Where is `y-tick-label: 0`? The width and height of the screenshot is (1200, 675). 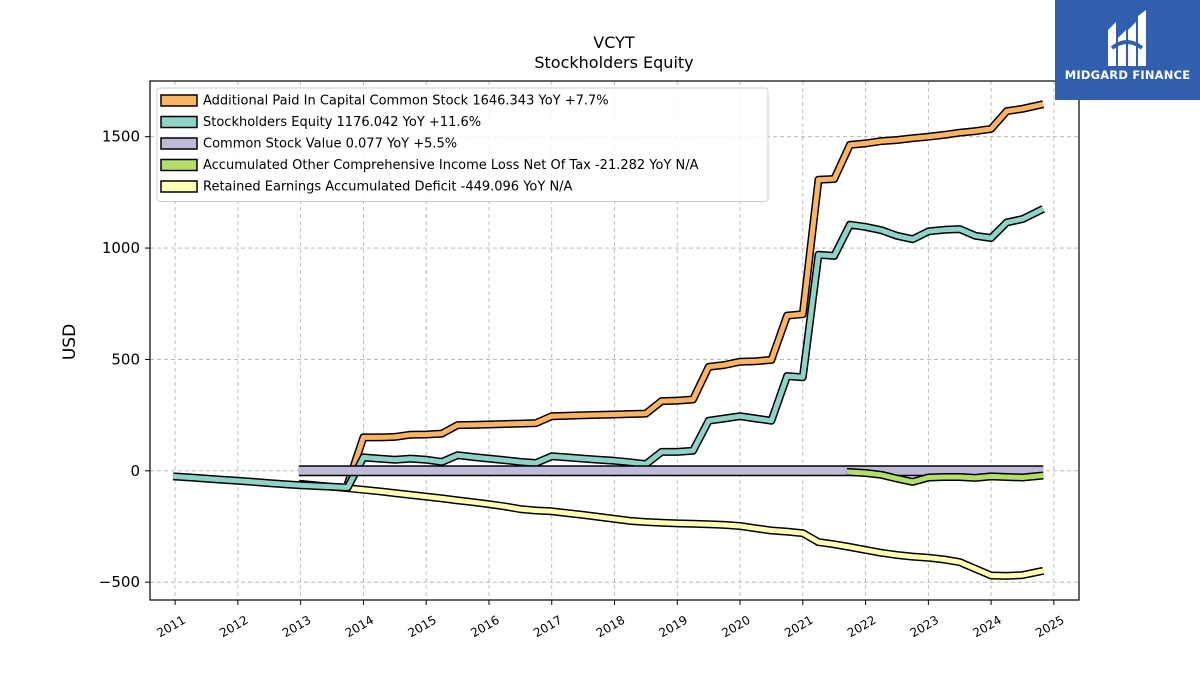 y-tick-label: 0 is located at coordinates (135, 471).